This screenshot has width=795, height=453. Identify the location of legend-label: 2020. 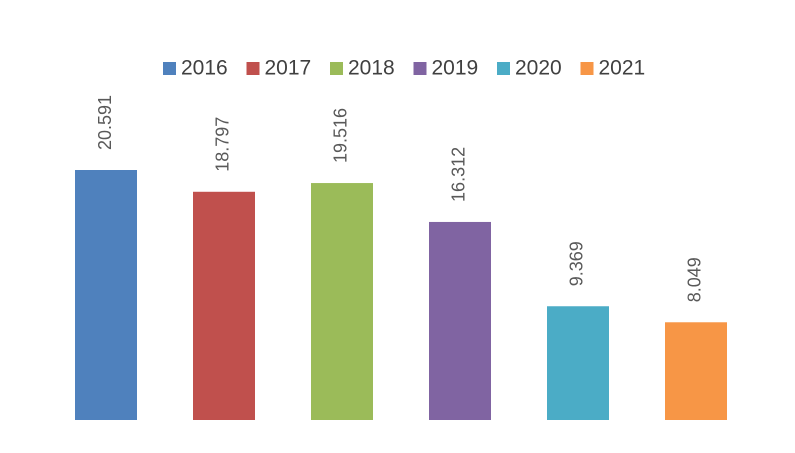
(538, 68).